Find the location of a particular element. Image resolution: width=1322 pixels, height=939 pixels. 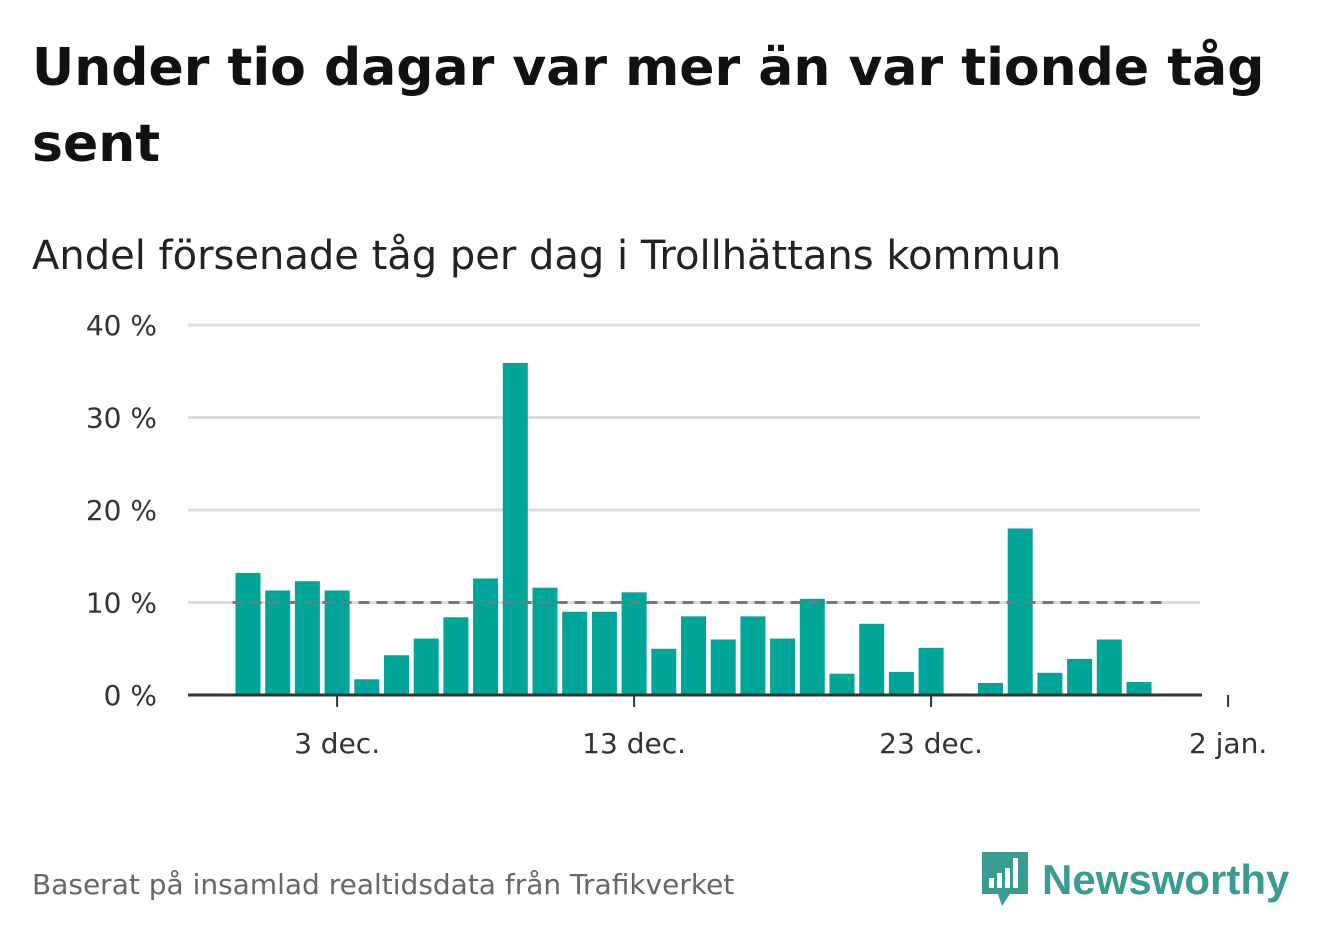

x-tick-label: 3 dec. is located at coordinates (337, 743).